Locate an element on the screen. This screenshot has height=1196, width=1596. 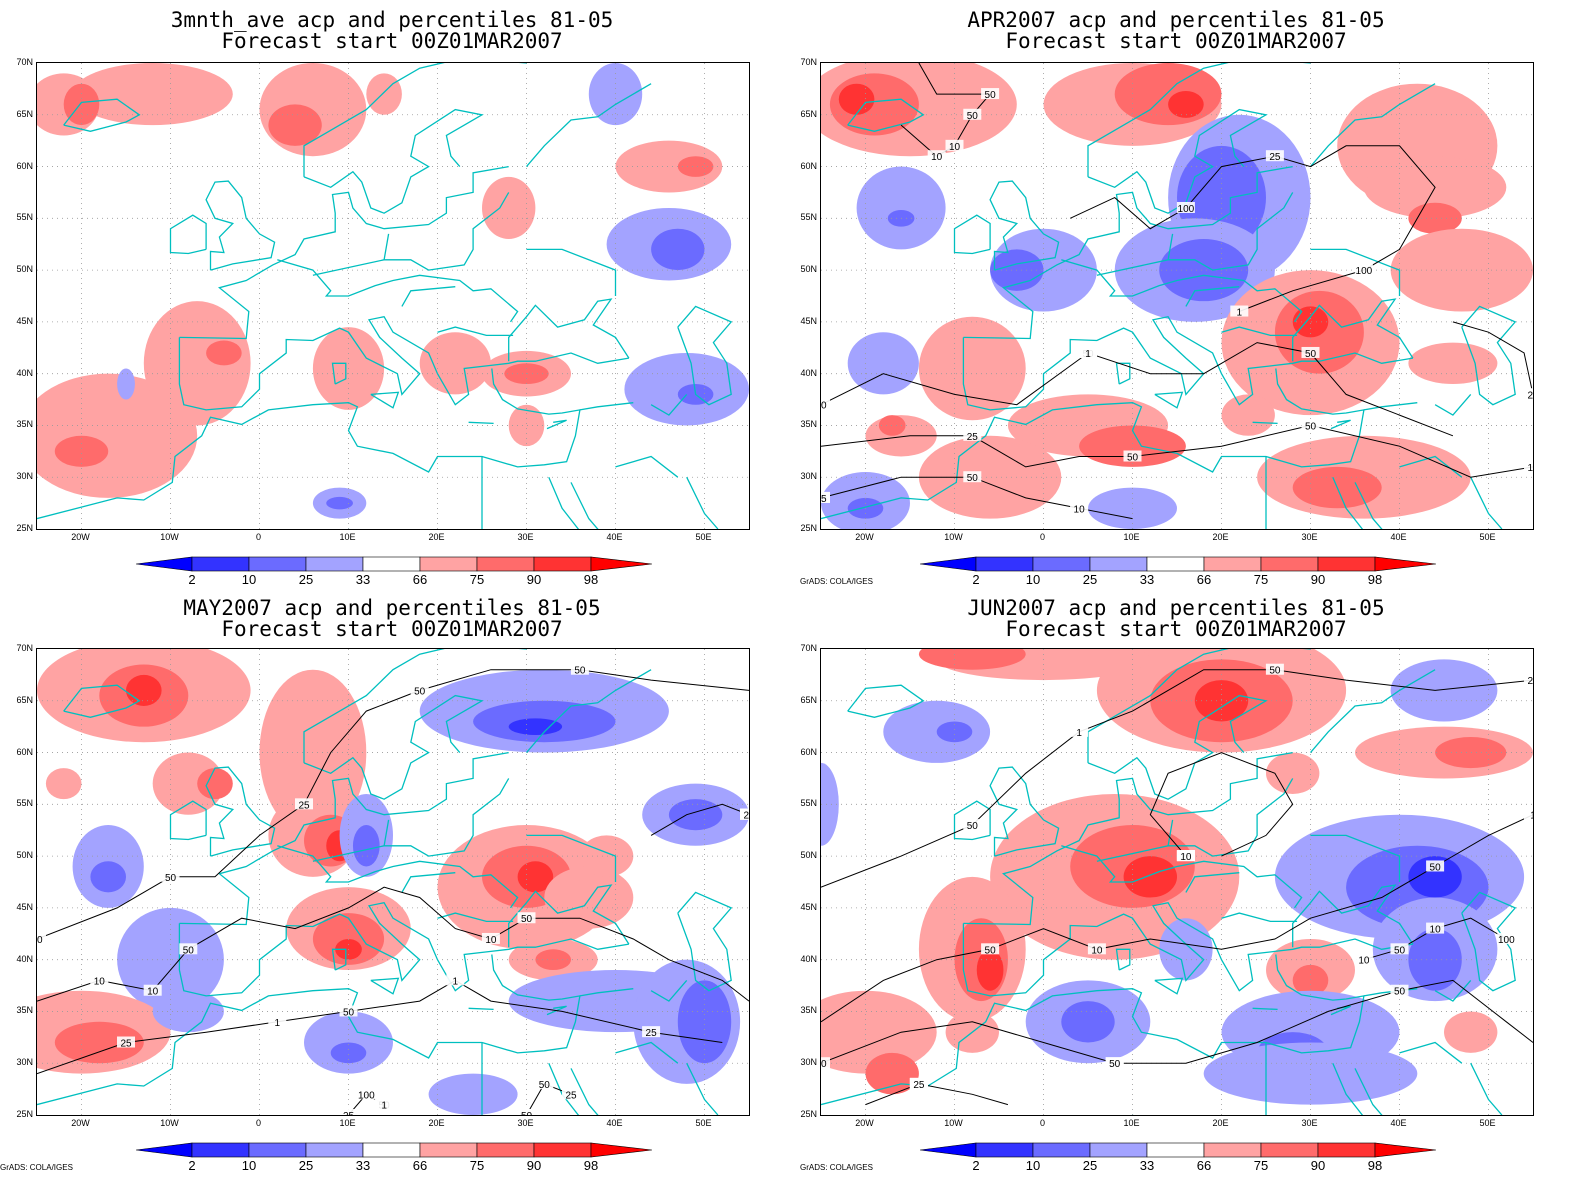
panel-title-line1: 3mnth_ave acp and percentiles 81-05 is located at coordinates (392, 20).